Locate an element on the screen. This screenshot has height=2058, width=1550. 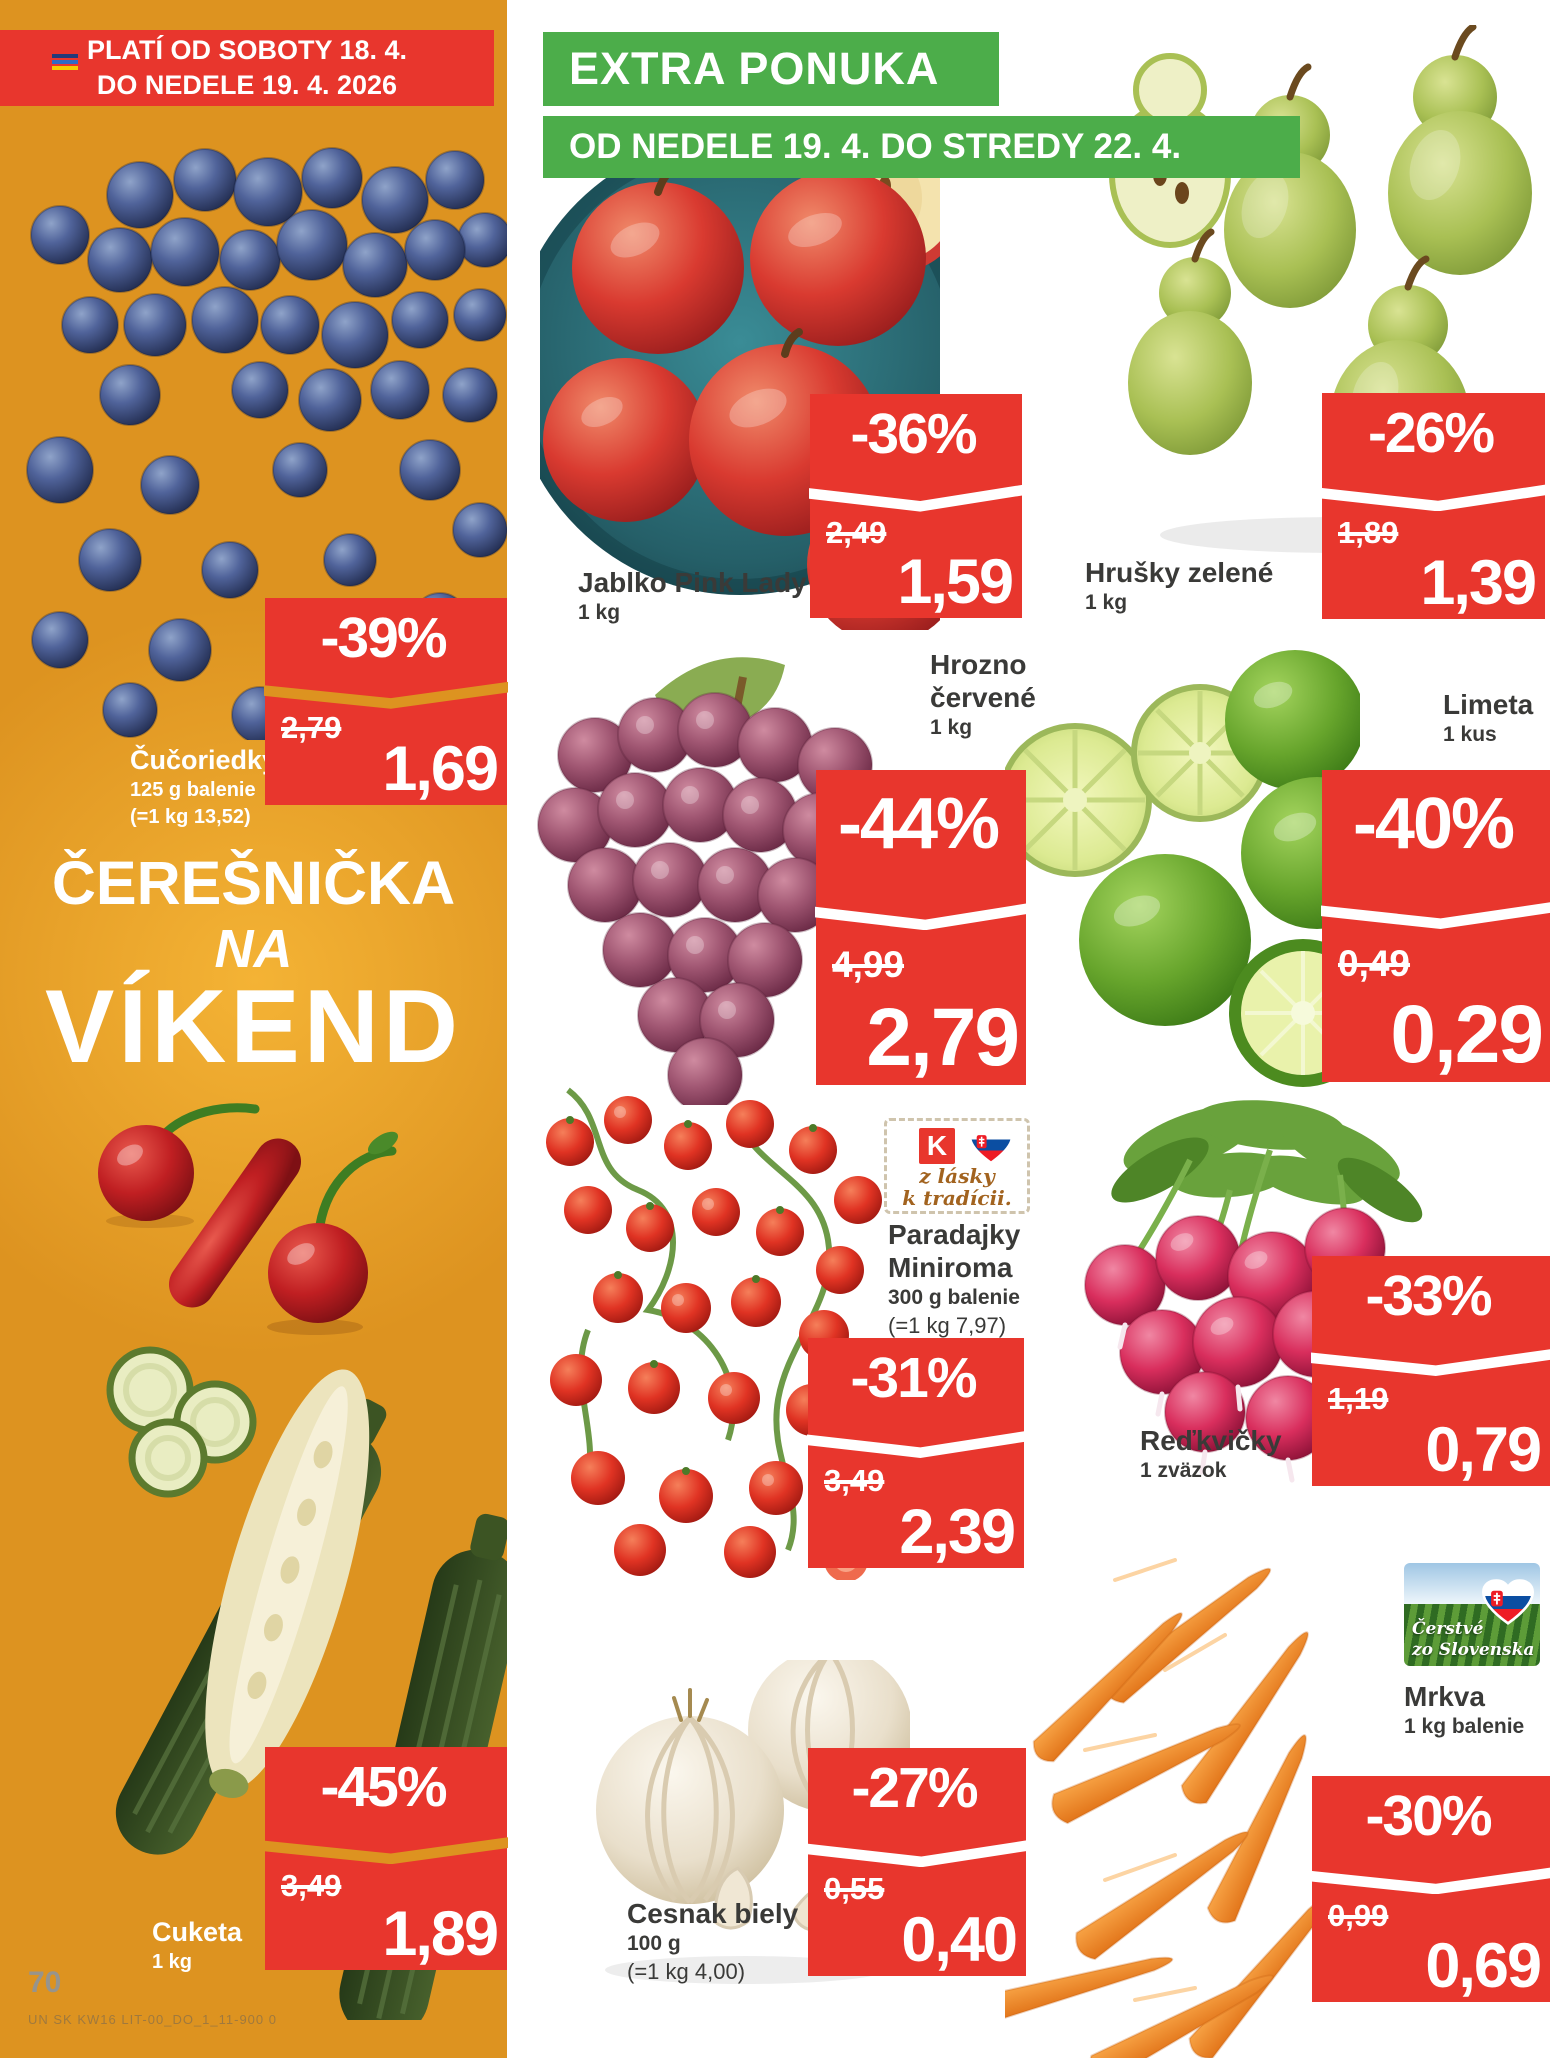
product-name: Reďkvičky is located at coordinates (1211, 1440).